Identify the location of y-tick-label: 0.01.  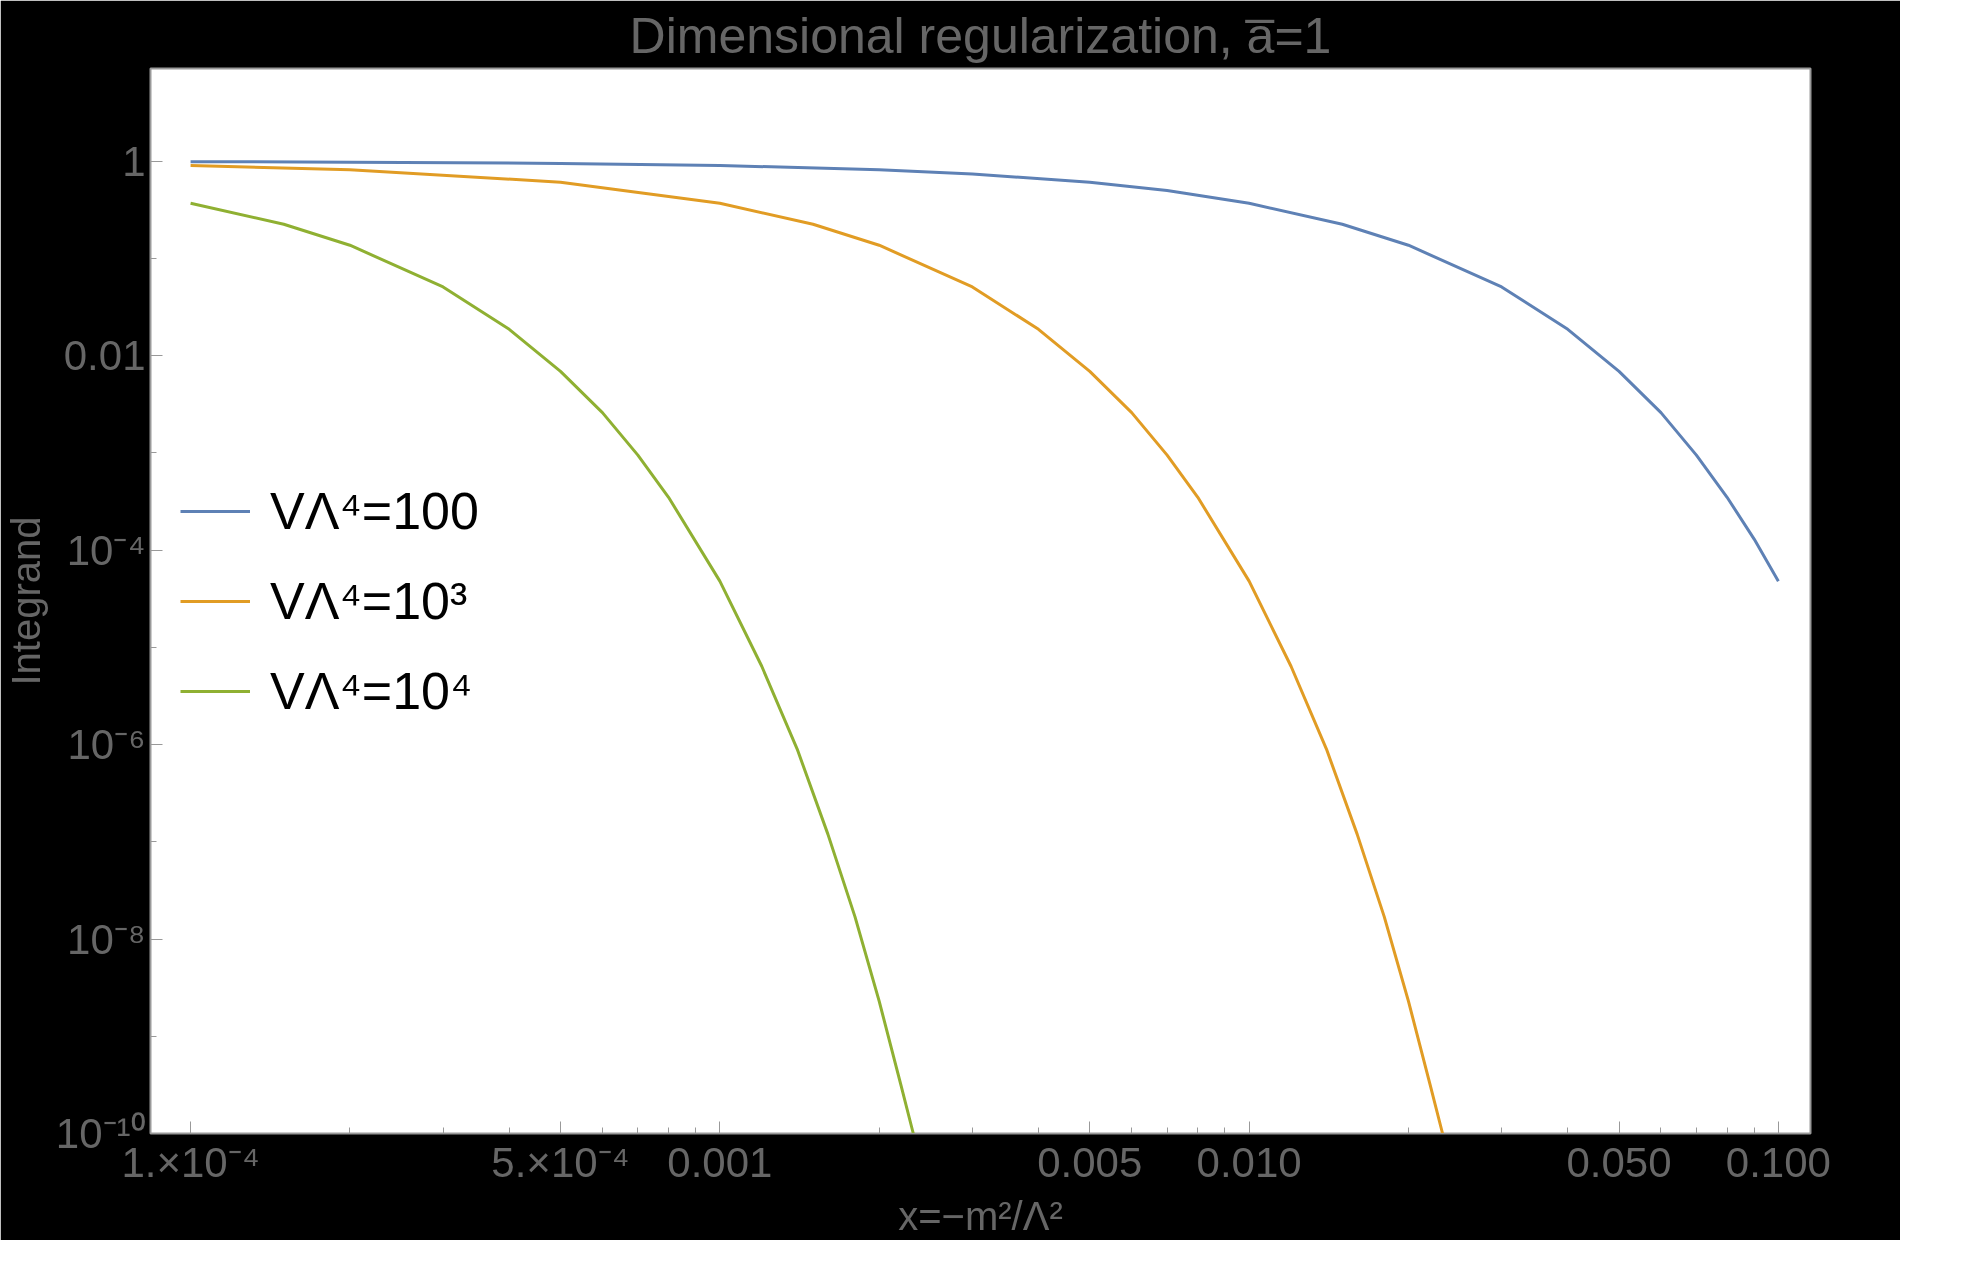
(104, 356).